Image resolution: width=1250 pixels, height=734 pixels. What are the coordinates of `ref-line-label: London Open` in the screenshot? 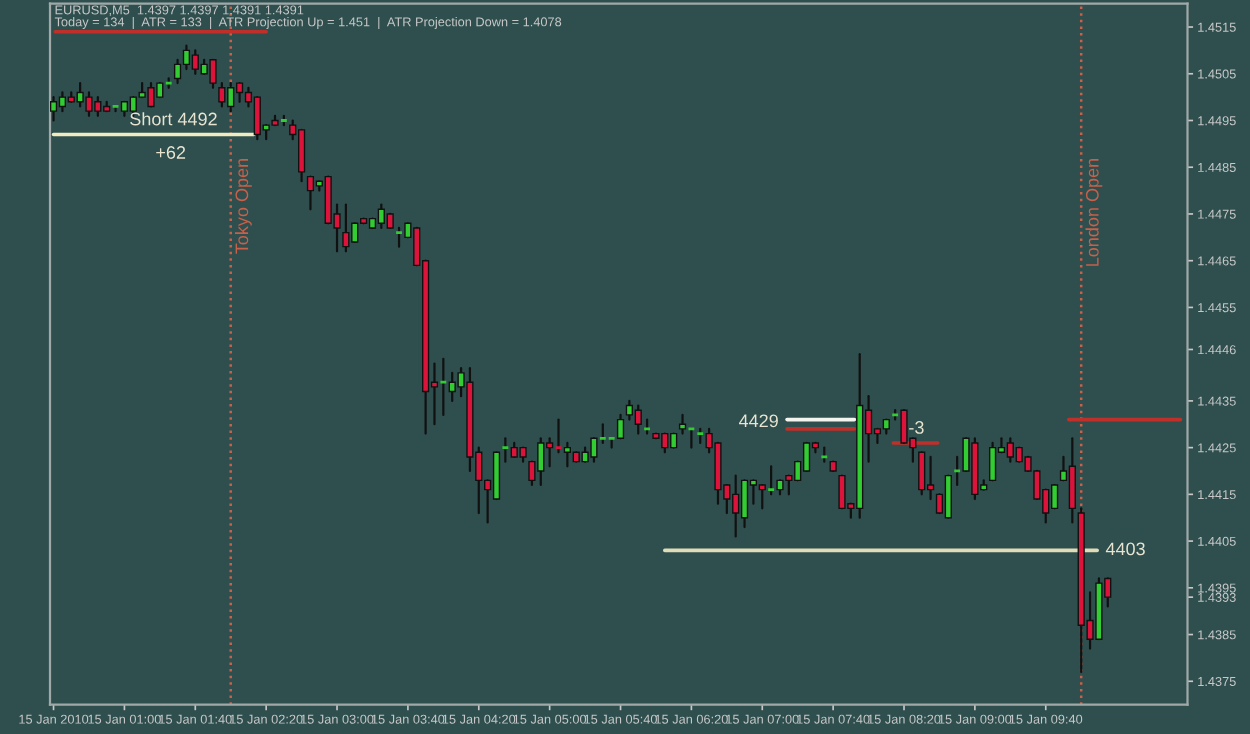 It's located at (1094, 212).